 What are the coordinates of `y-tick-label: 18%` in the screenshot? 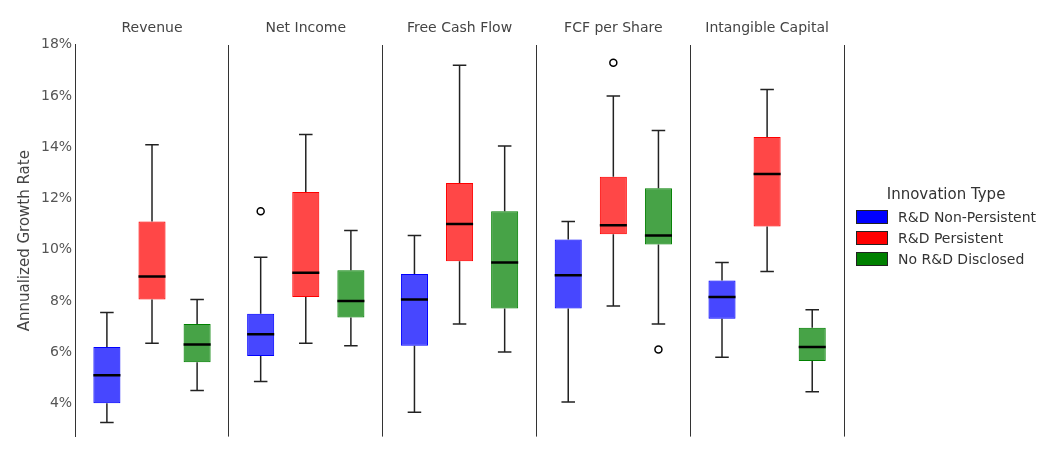 It's located at (56, 43).